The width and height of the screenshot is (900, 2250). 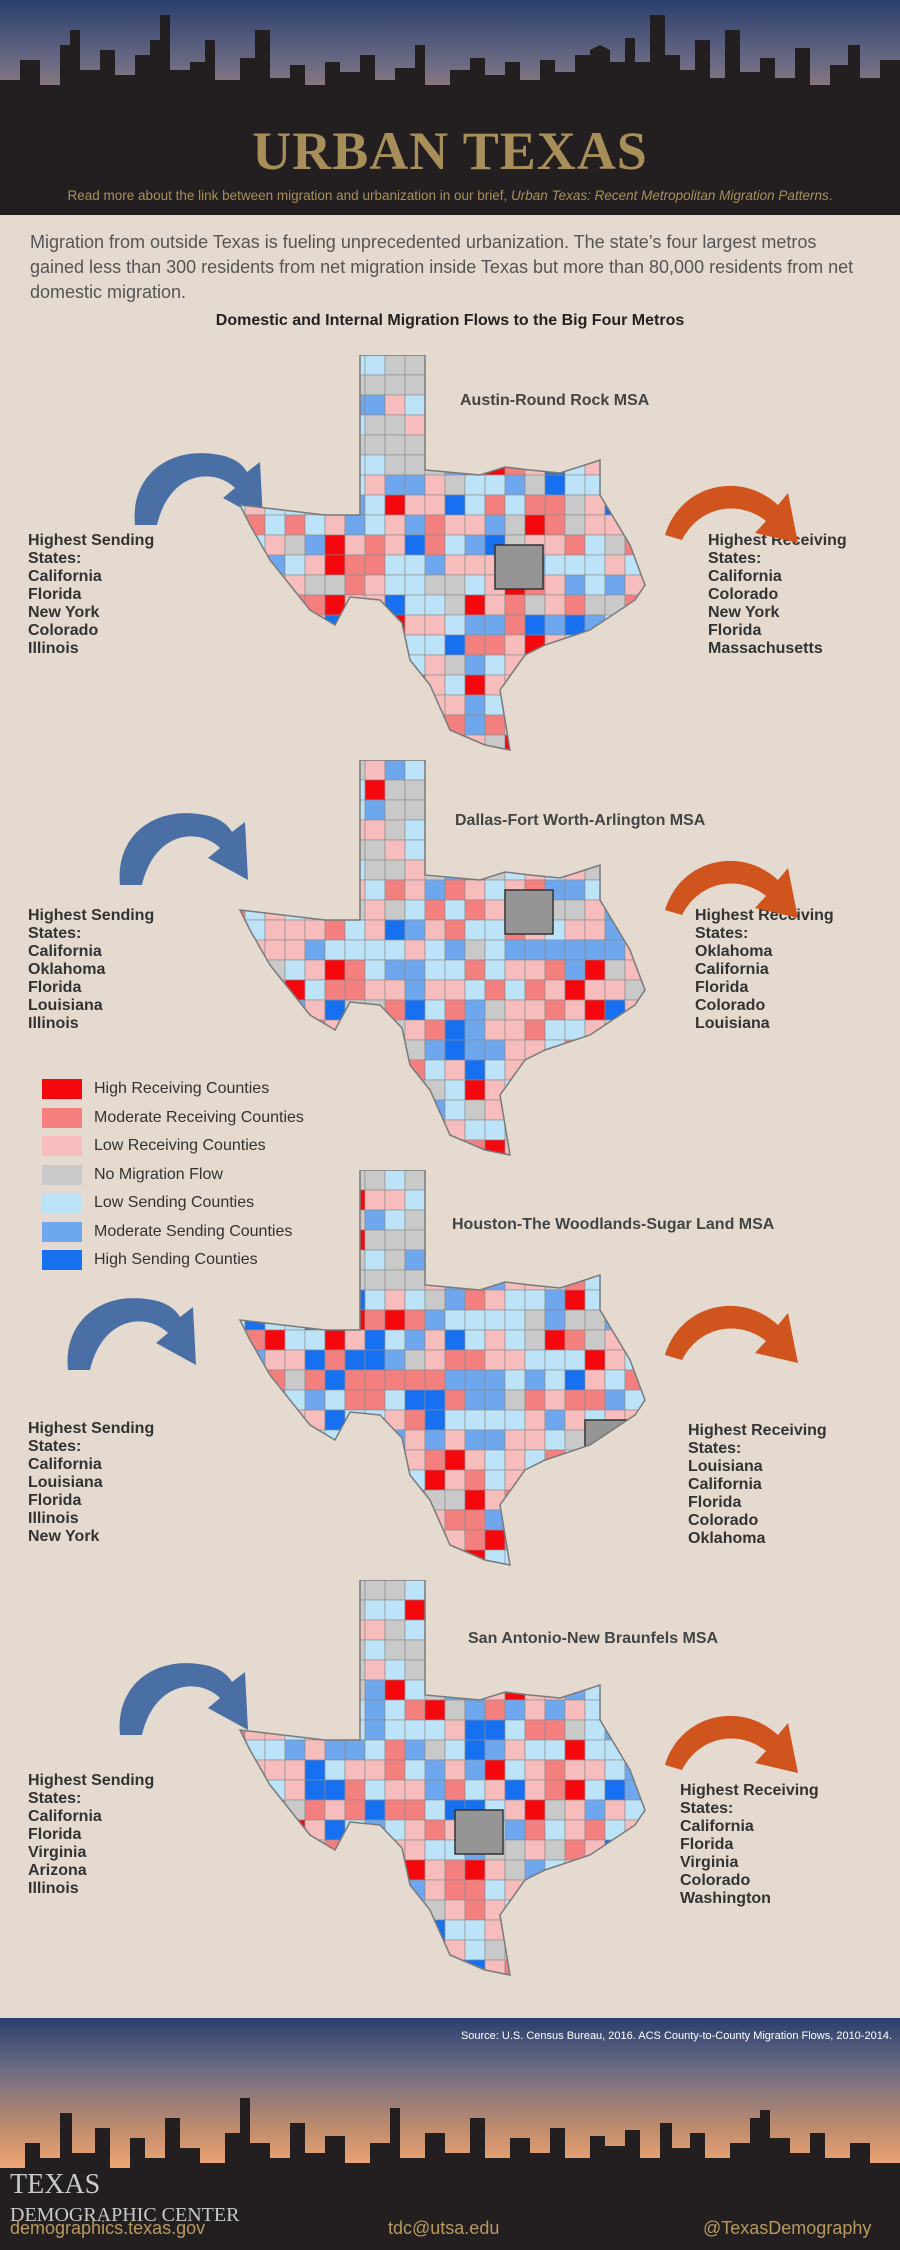 I want to click on email-link: tdc@utsa.edu, so click(x=444, y=2228).